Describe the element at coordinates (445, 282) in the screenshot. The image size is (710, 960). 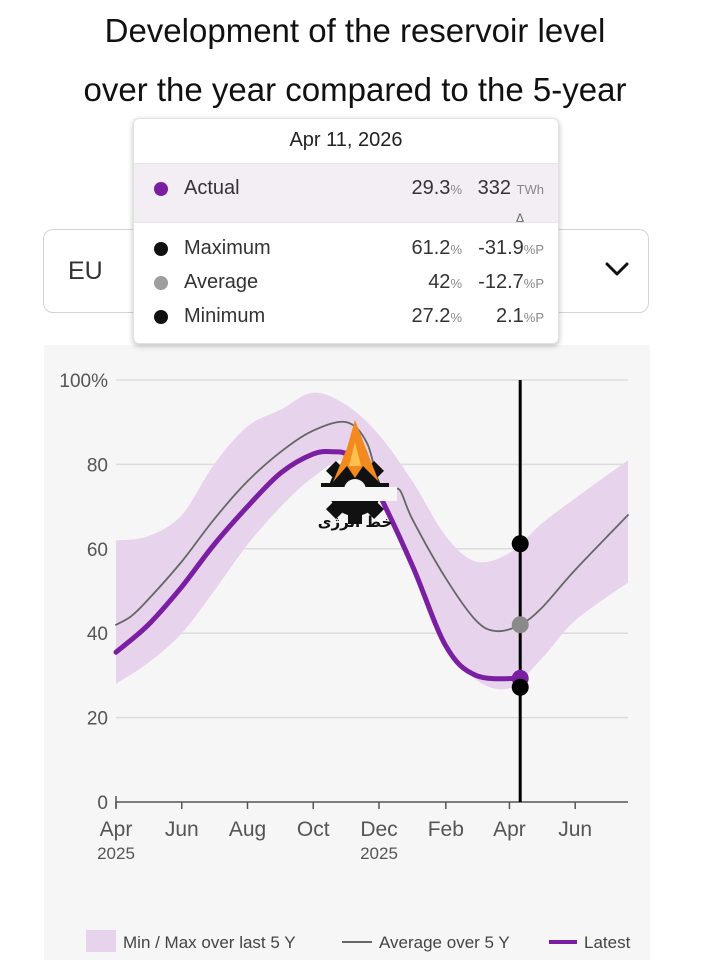
I see `tooltip-pct-value: 42%` at that location.